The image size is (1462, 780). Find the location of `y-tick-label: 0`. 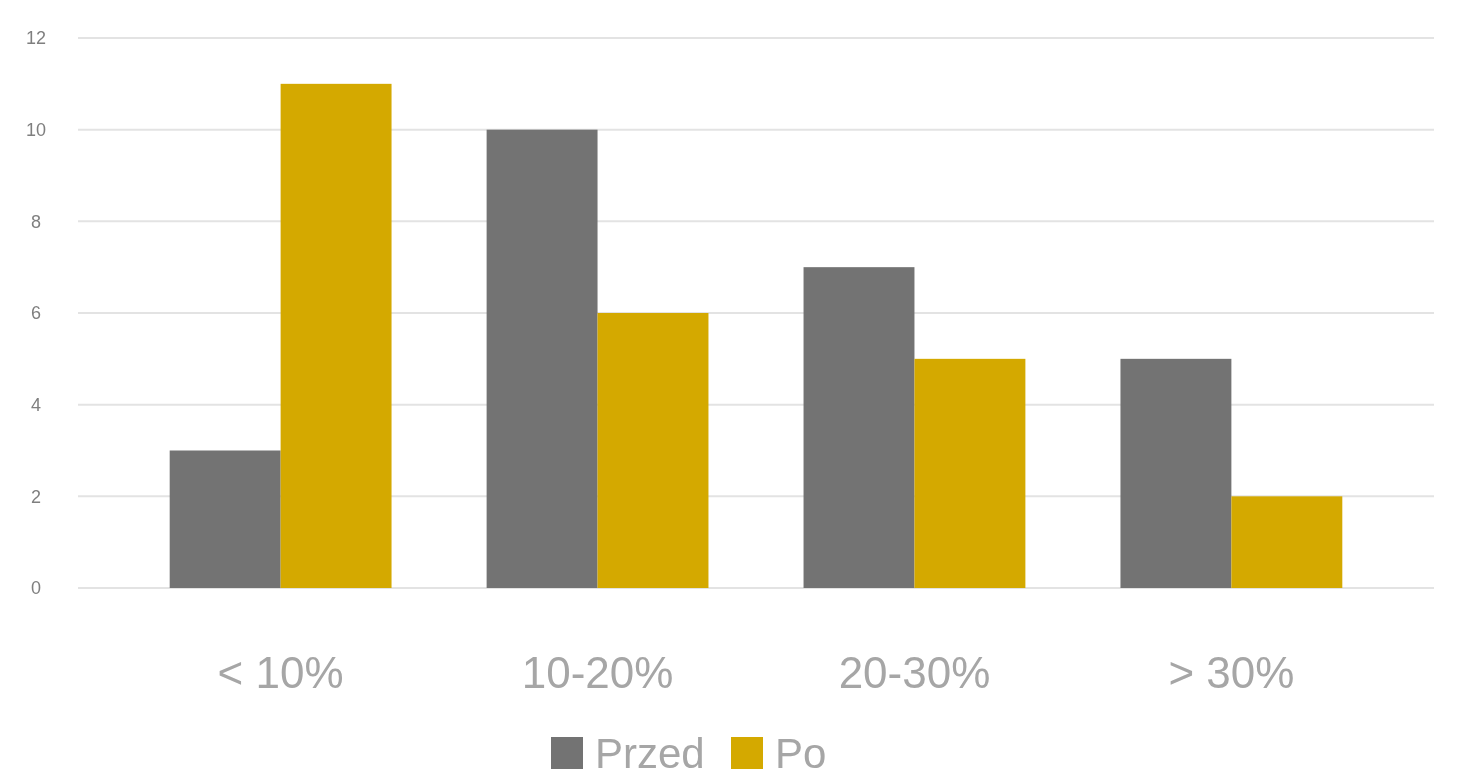

y-tick-label: 0 is located at coordinates (36, 588).